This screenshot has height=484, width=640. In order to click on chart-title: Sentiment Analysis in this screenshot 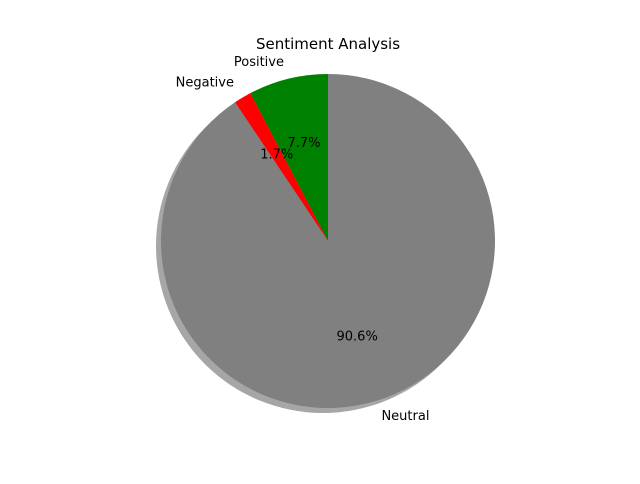, I will do `click(328, 44)`.